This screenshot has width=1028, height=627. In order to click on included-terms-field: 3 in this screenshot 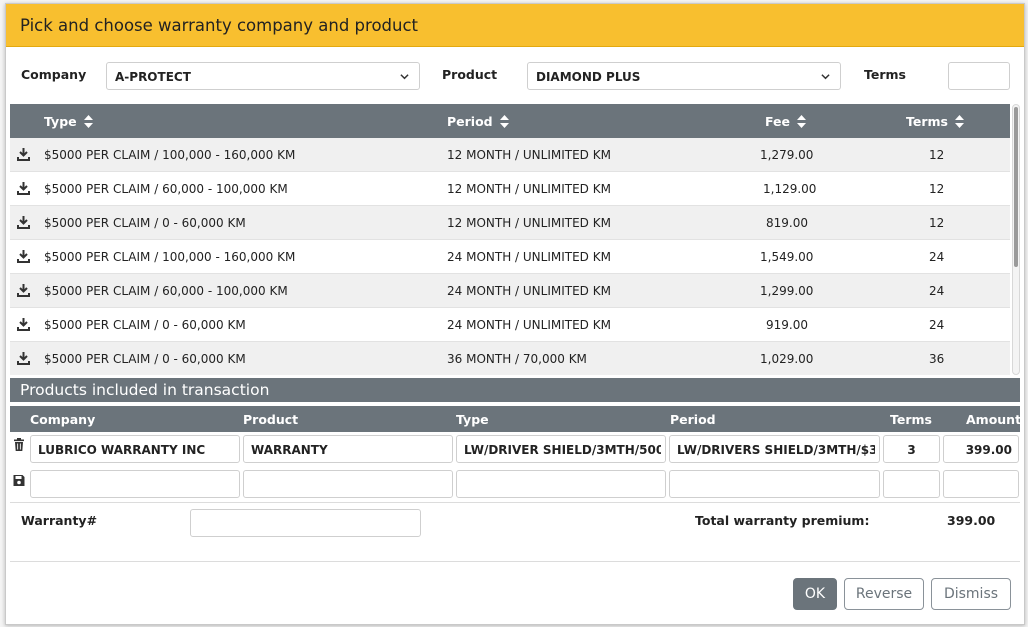, I will do `click(911, 449)`.